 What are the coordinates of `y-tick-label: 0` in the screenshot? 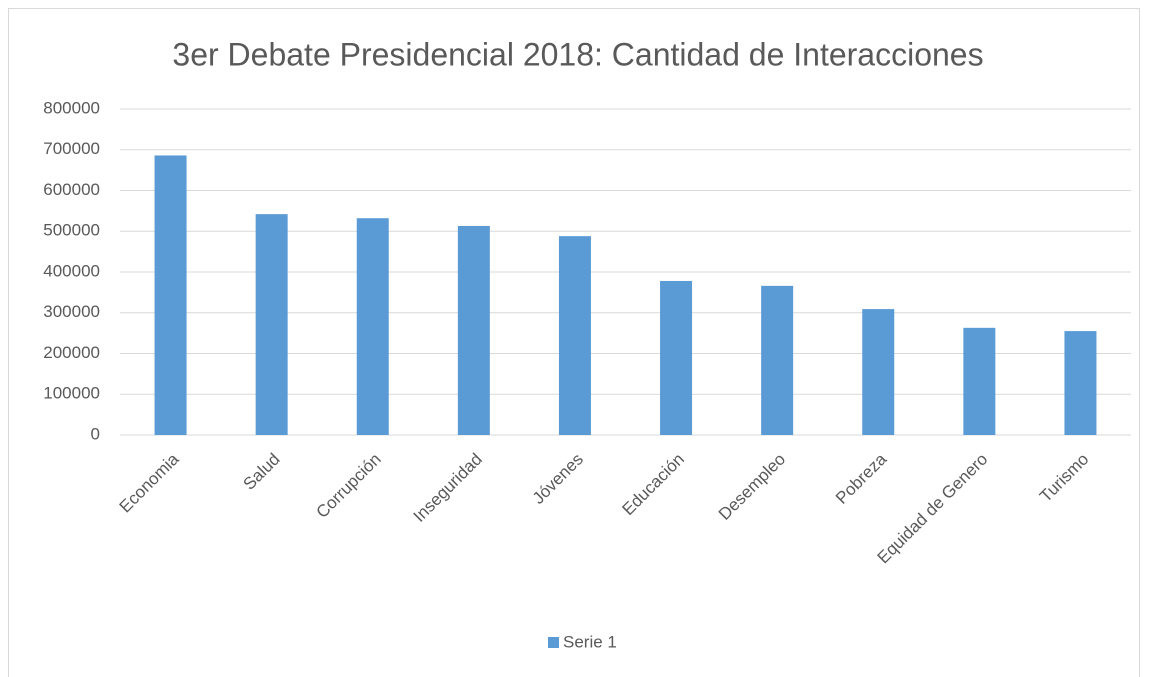 It's located at (95, 433).